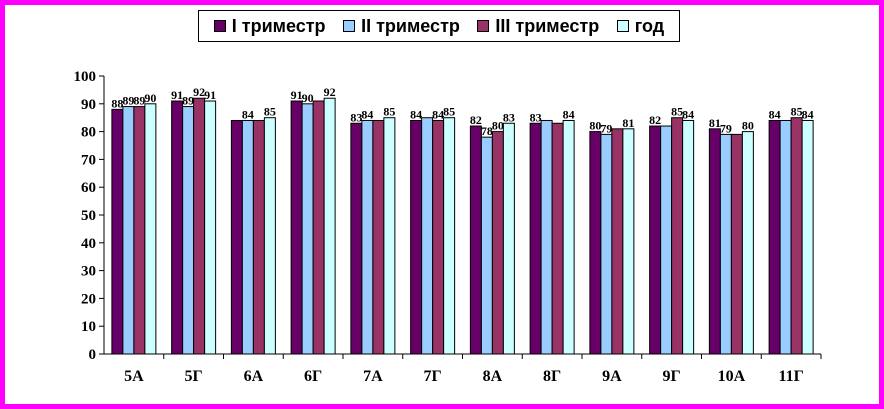 This screenshot has height=409, width=884. What do you see at coordinates (612, 376) in the screenshot?
I see `x-tick-label: 9А` at bounding box center [612, 376].